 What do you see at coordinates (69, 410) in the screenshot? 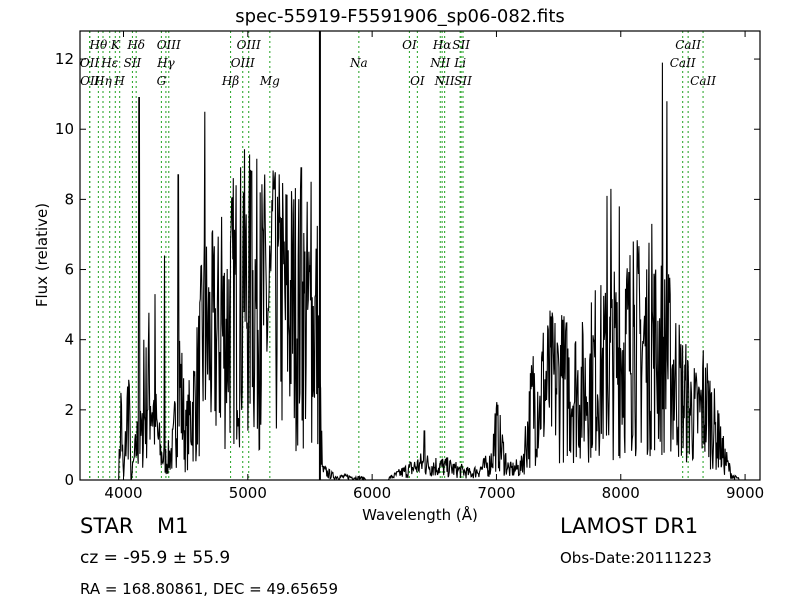
I see `y-tick-label: 2` at bounding box center [69, 410].